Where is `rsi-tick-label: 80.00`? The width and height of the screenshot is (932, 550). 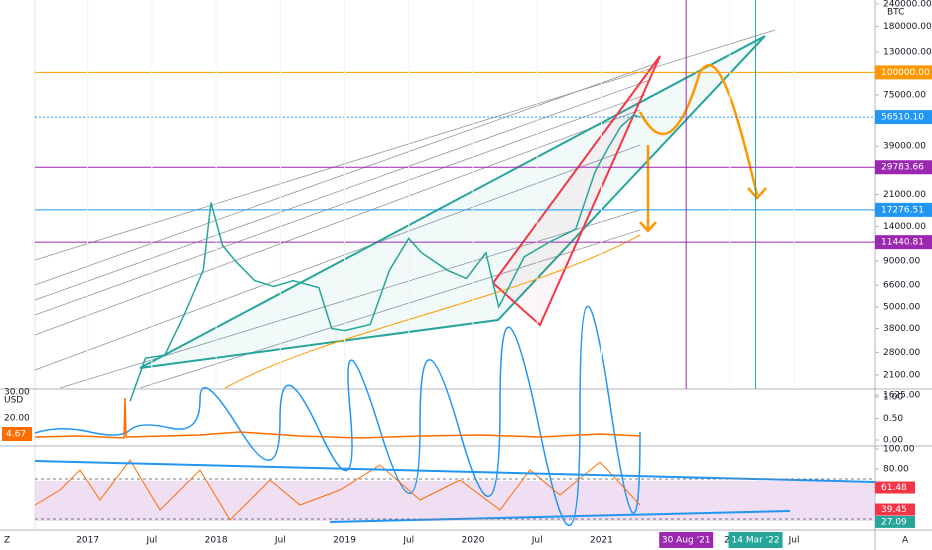 rsi-tick-label: 80.00 is located at coordinates (896, 470).